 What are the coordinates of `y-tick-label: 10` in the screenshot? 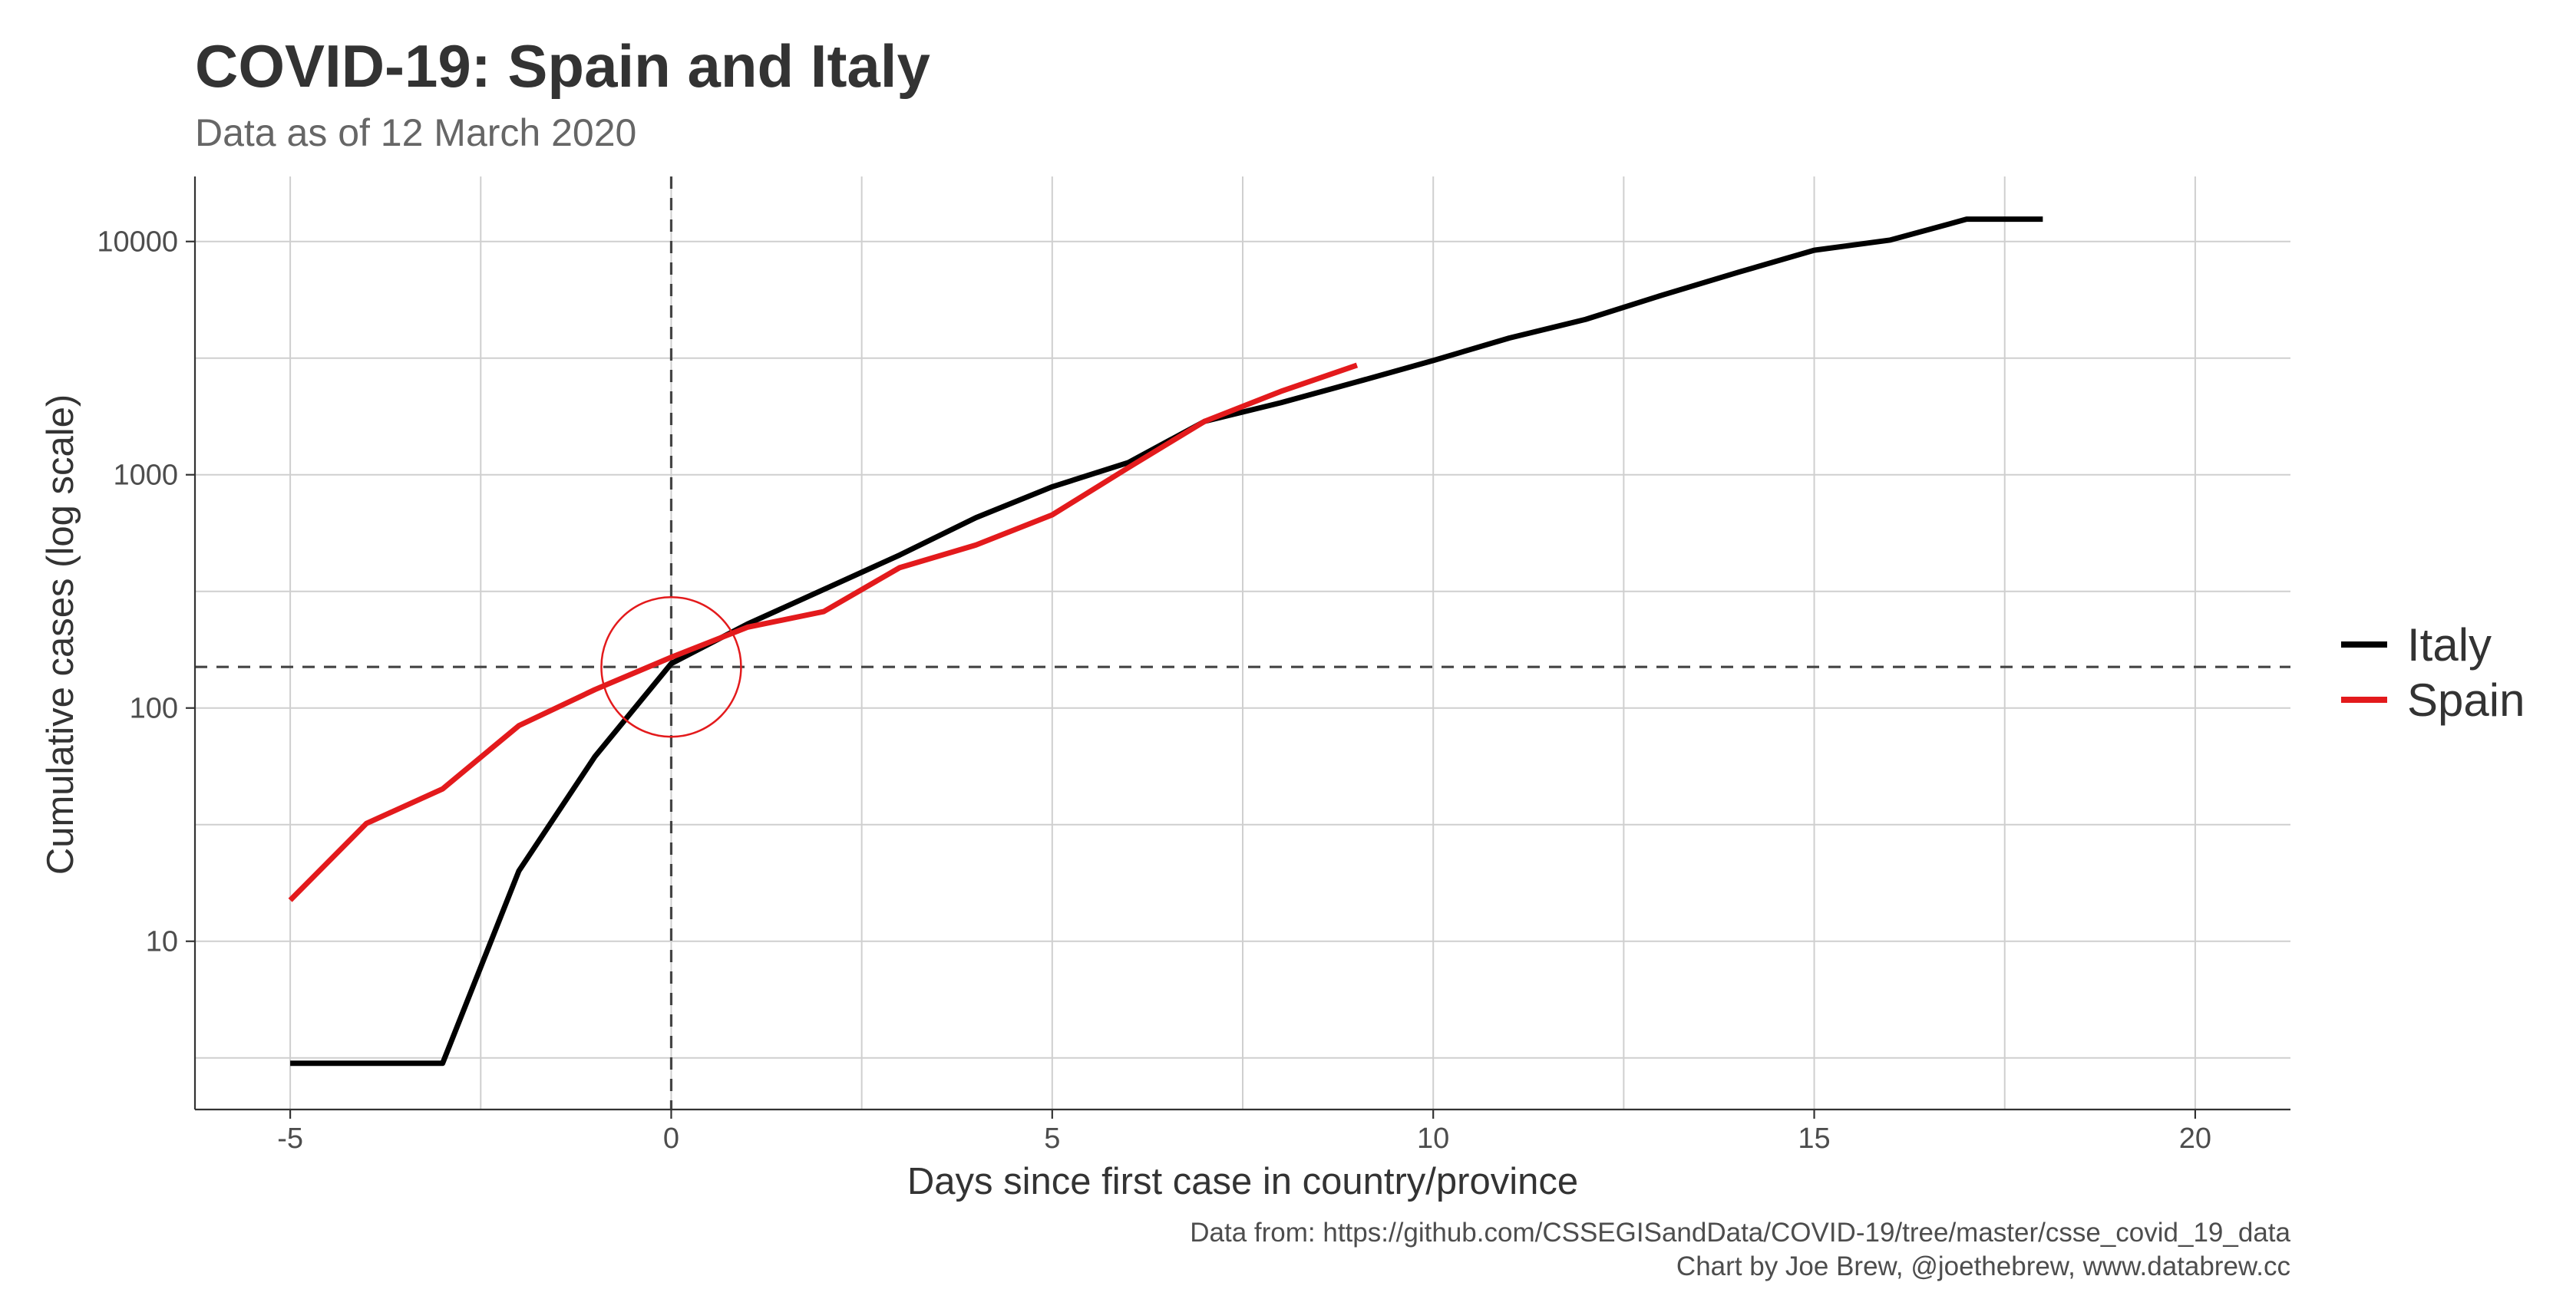 It's located at (162, 942).